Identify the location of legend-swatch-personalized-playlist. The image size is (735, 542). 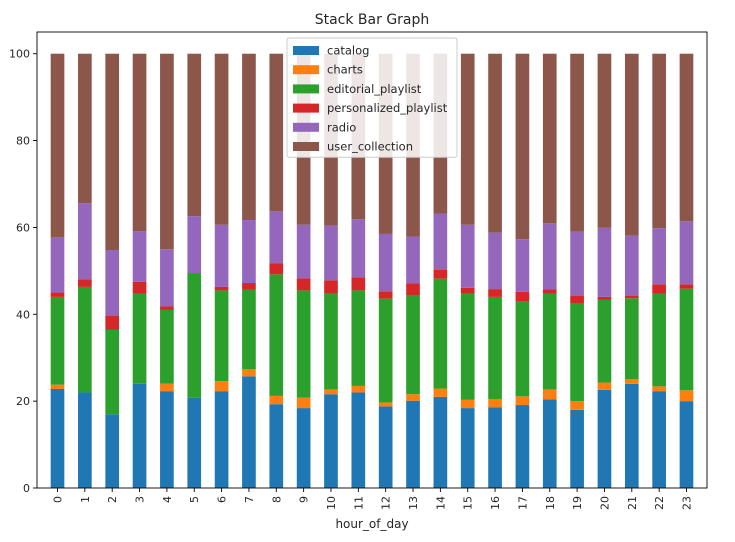
(306, 108).